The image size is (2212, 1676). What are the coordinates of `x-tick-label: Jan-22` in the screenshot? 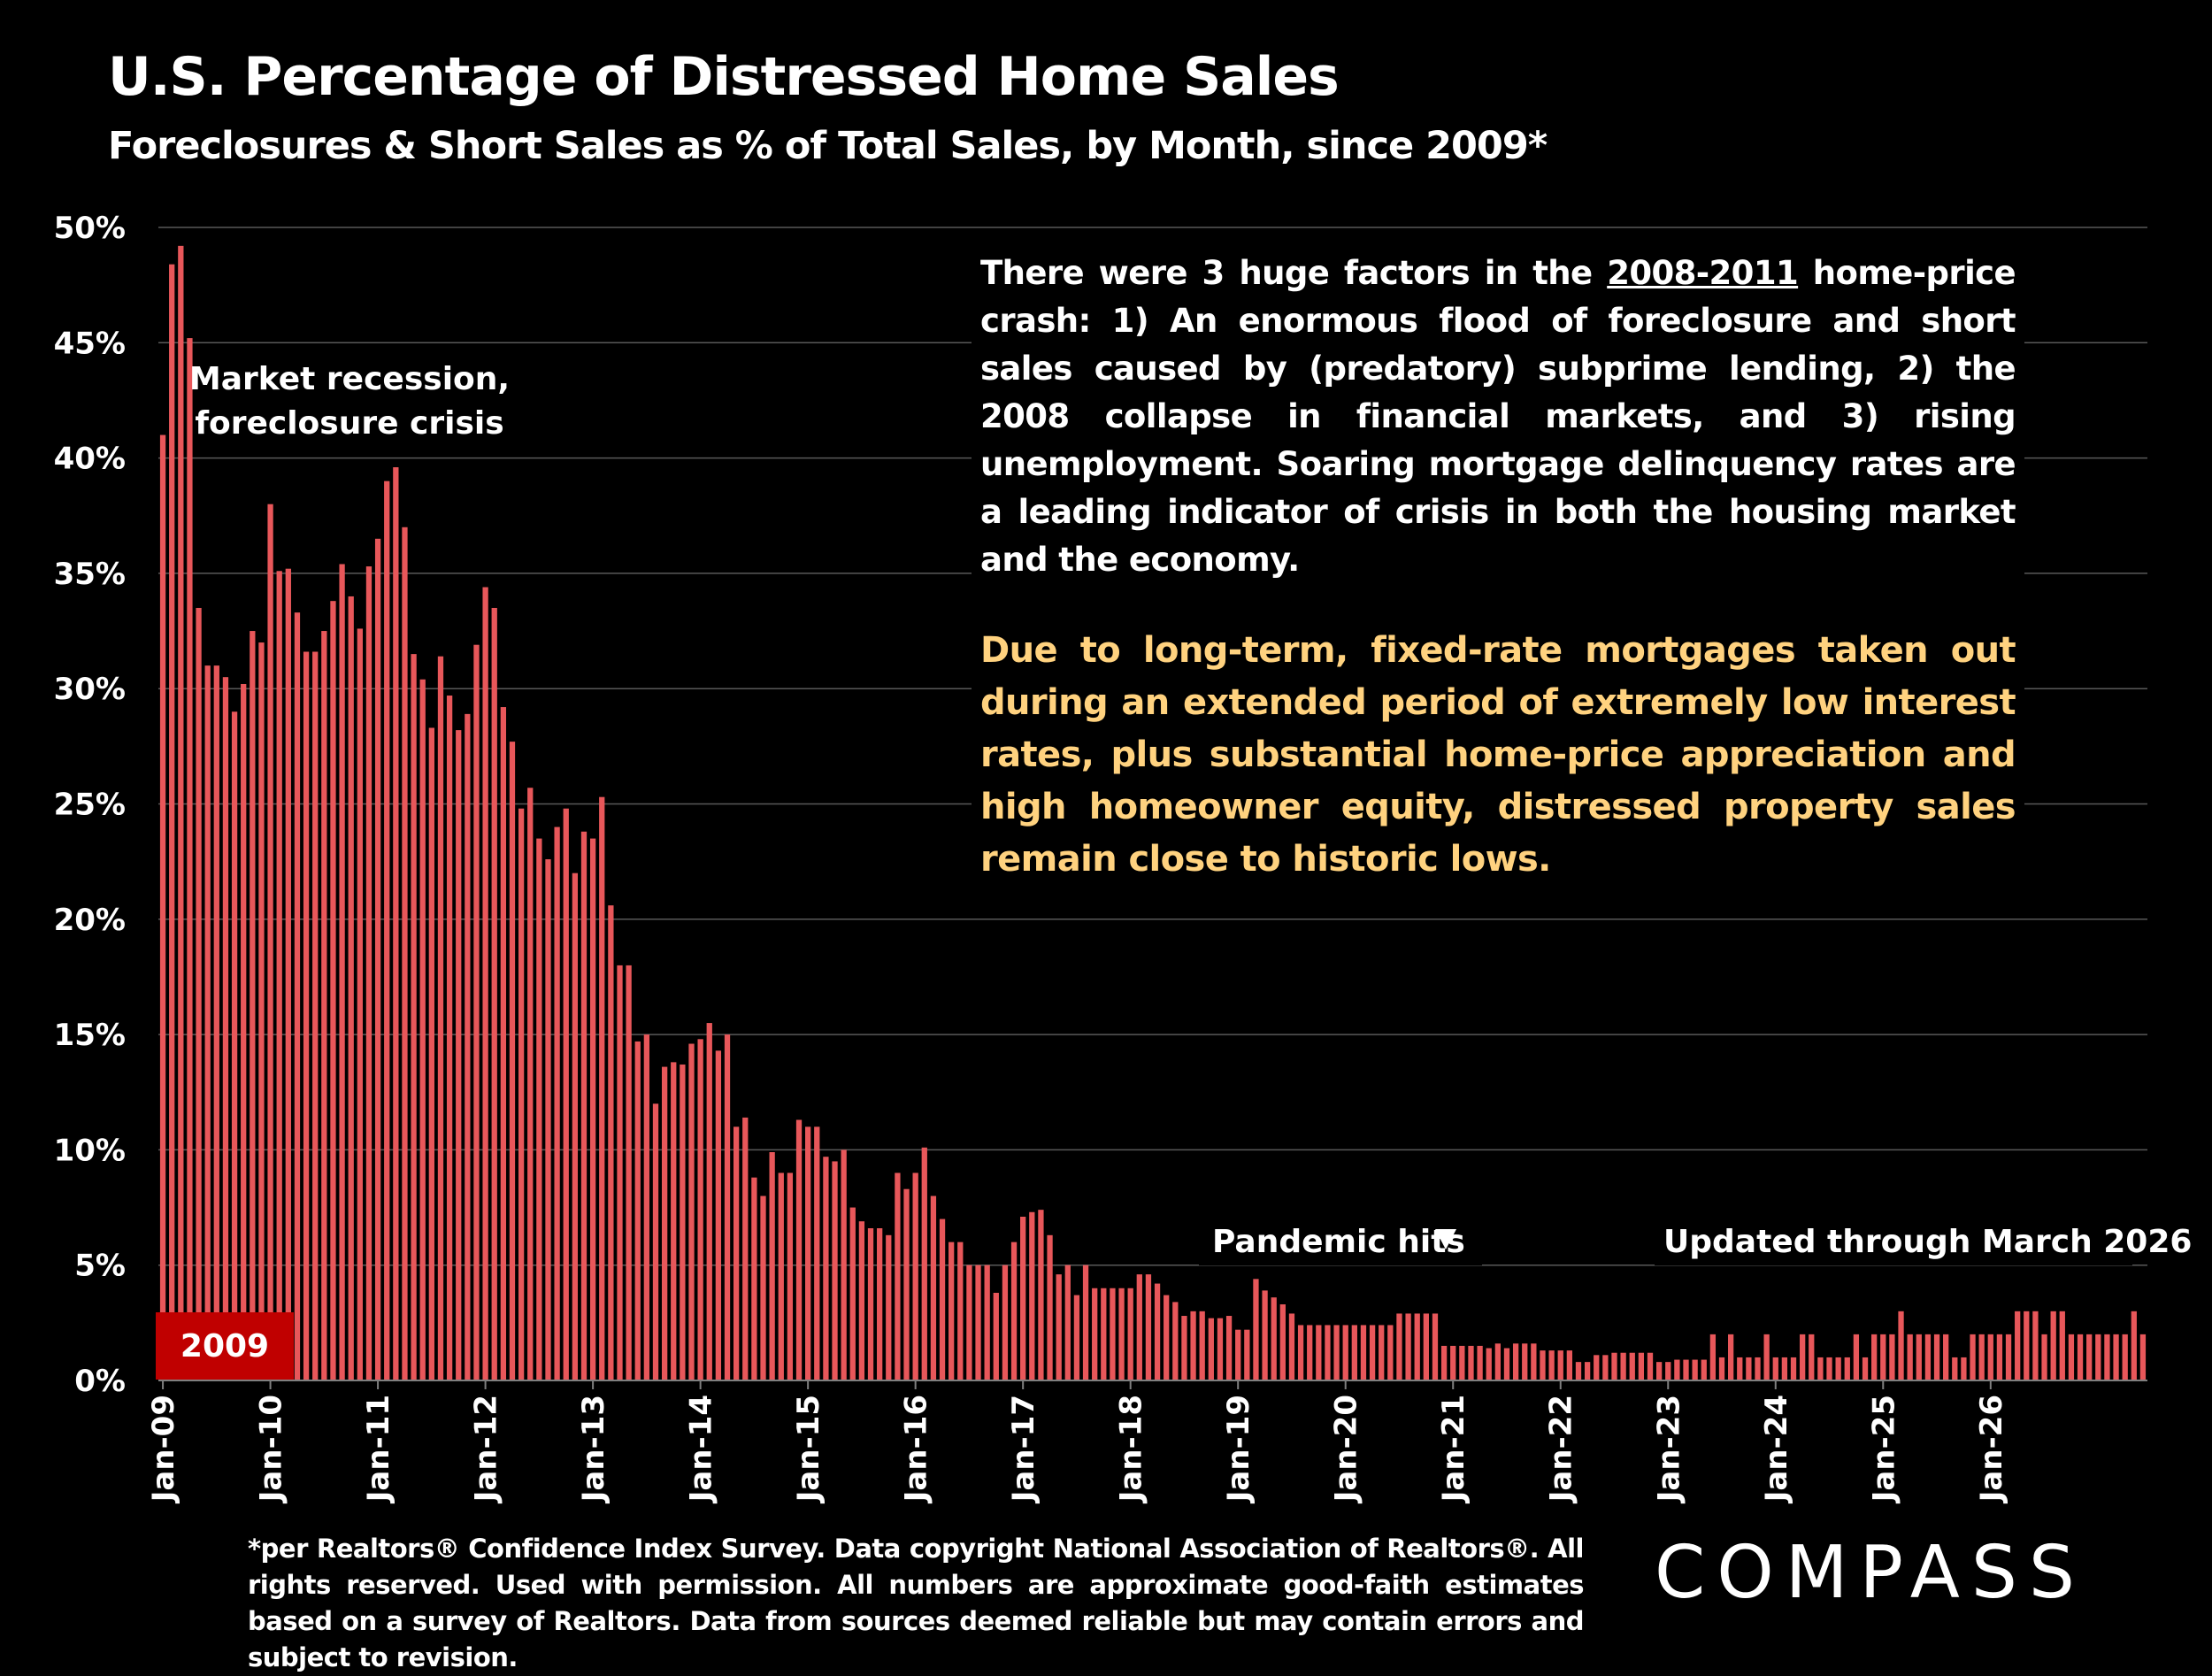 It's located at (1562, 1449).